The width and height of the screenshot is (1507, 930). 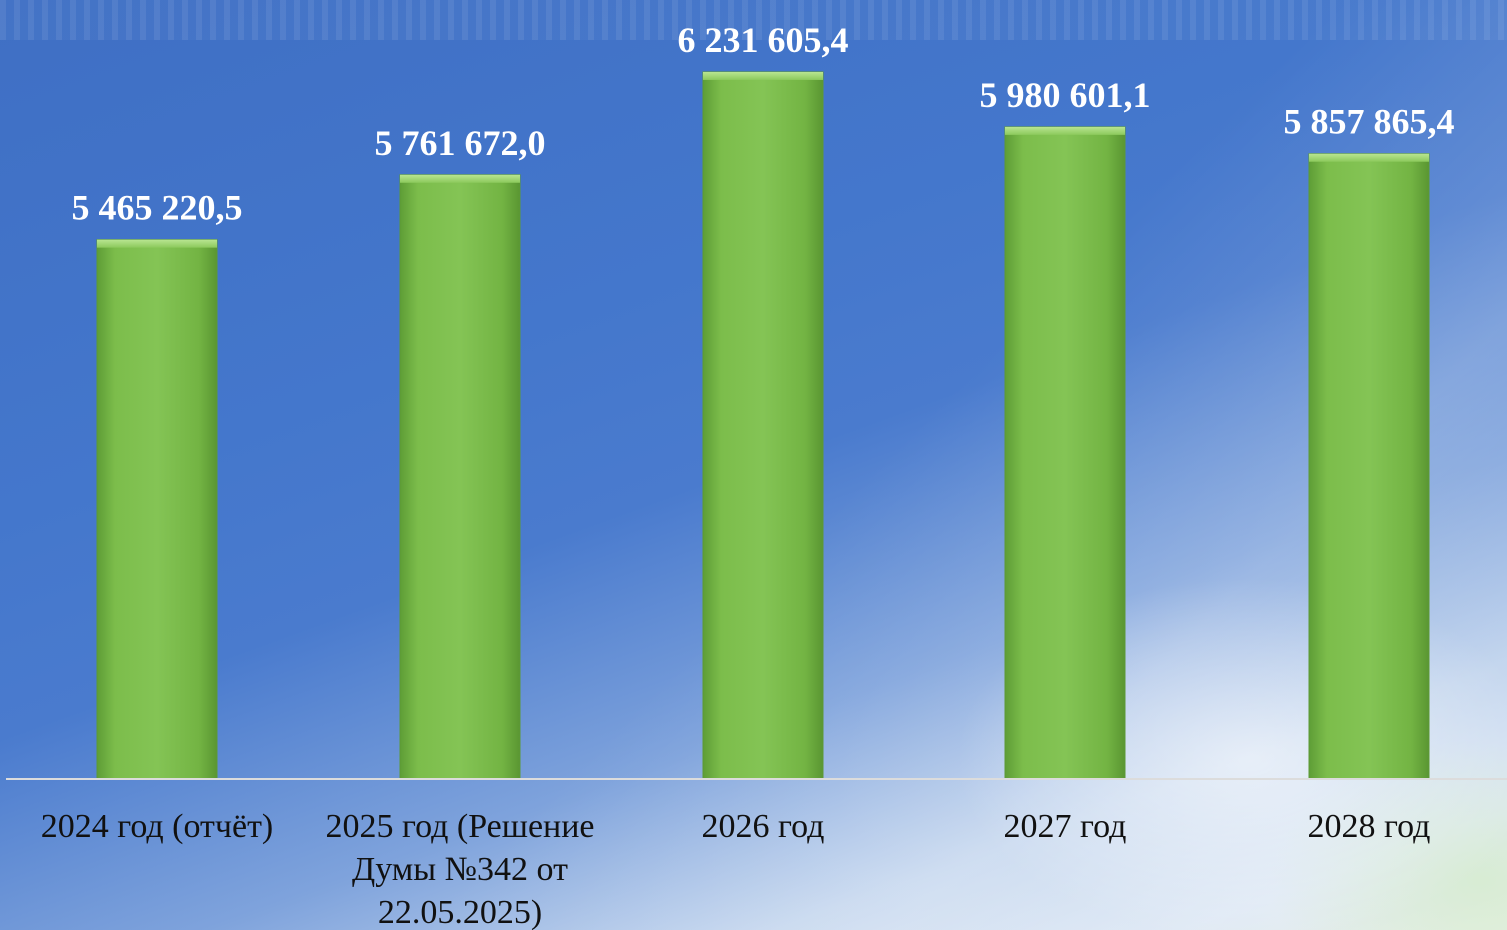 What do you see at coordinates (1369, 122) in the screenshot?
I see `value-label-5: 5 857 865,4` at bounding box center [1369, 122].